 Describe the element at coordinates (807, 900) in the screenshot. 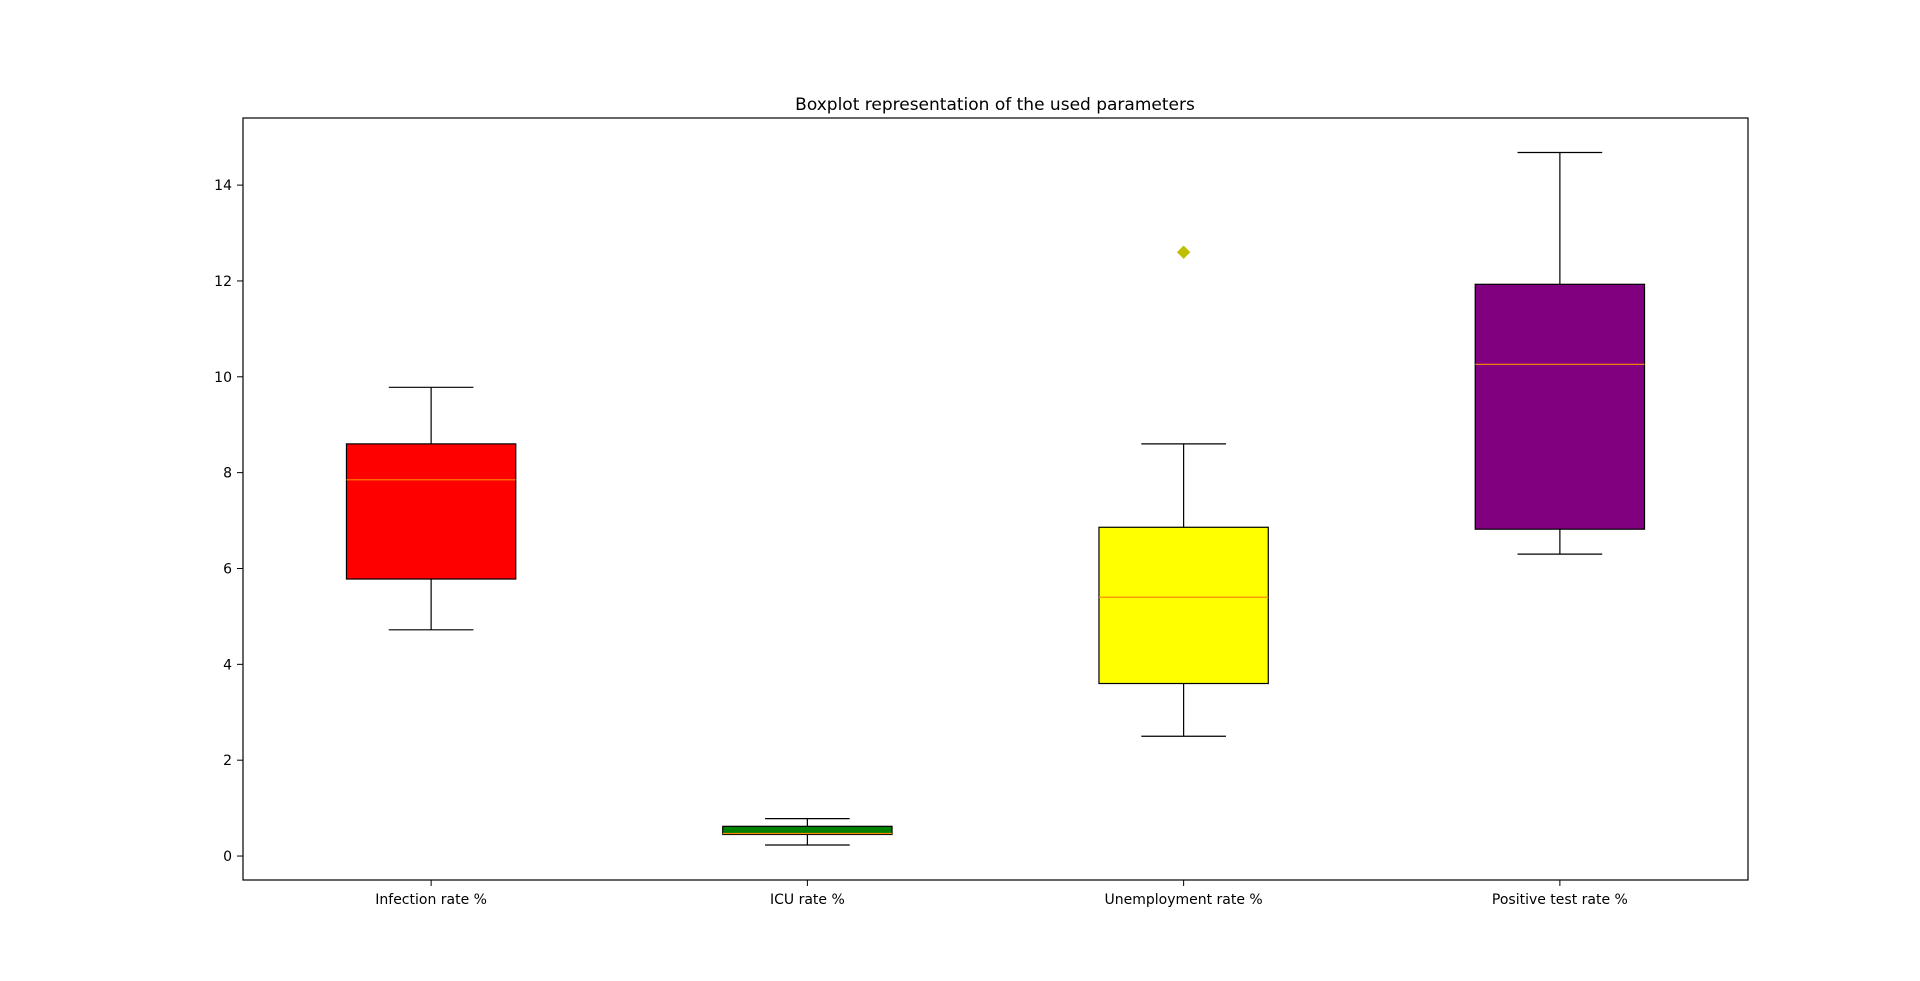

I see `x-tick-label: ICU rate %` at that location.